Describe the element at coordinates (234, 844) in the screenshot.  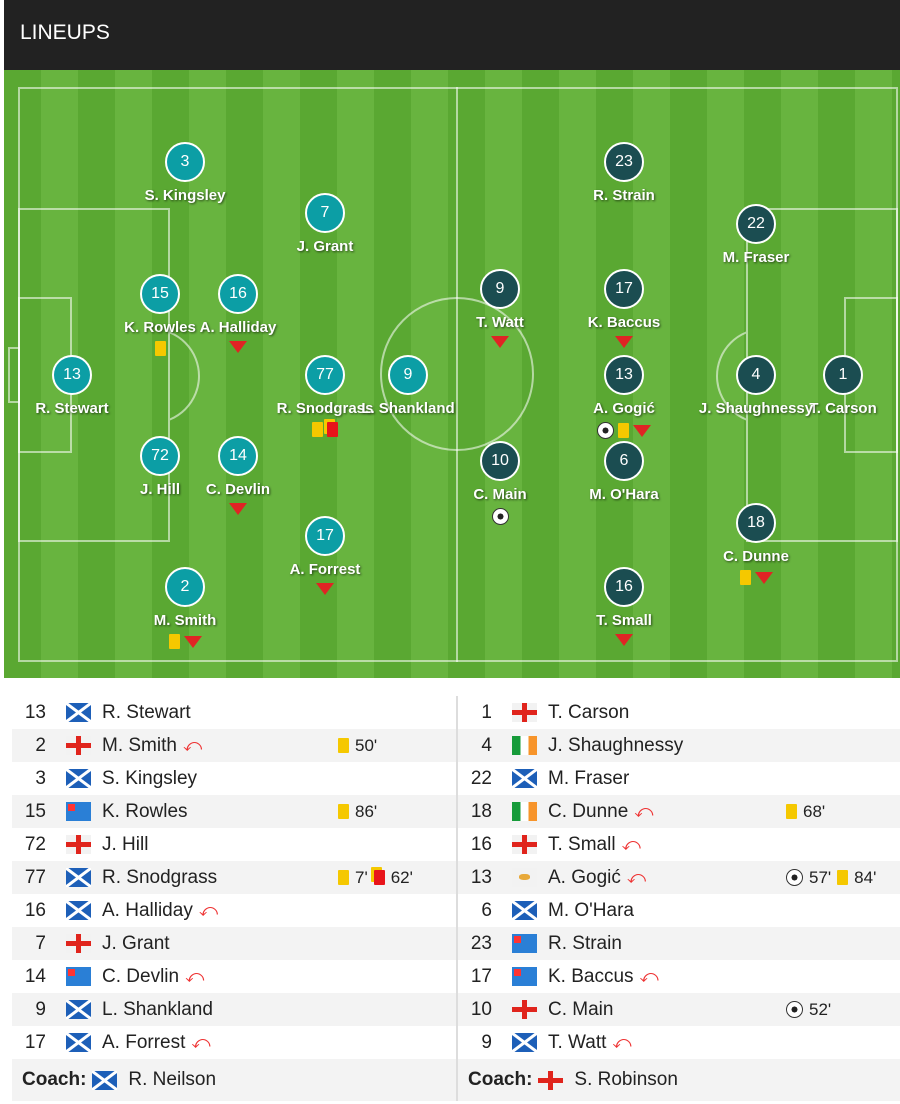
I see `lineup-row: 72 J. Hill` at that location.